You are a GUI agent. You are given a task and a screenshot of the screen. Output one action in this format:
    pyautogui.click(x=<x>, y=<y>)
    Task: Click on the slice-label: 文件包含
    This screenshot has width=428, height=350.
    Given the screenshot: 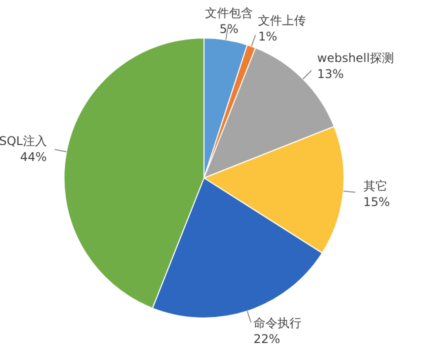 What is the action you would take?
    pyautogui.click(x=229, y=13)
    